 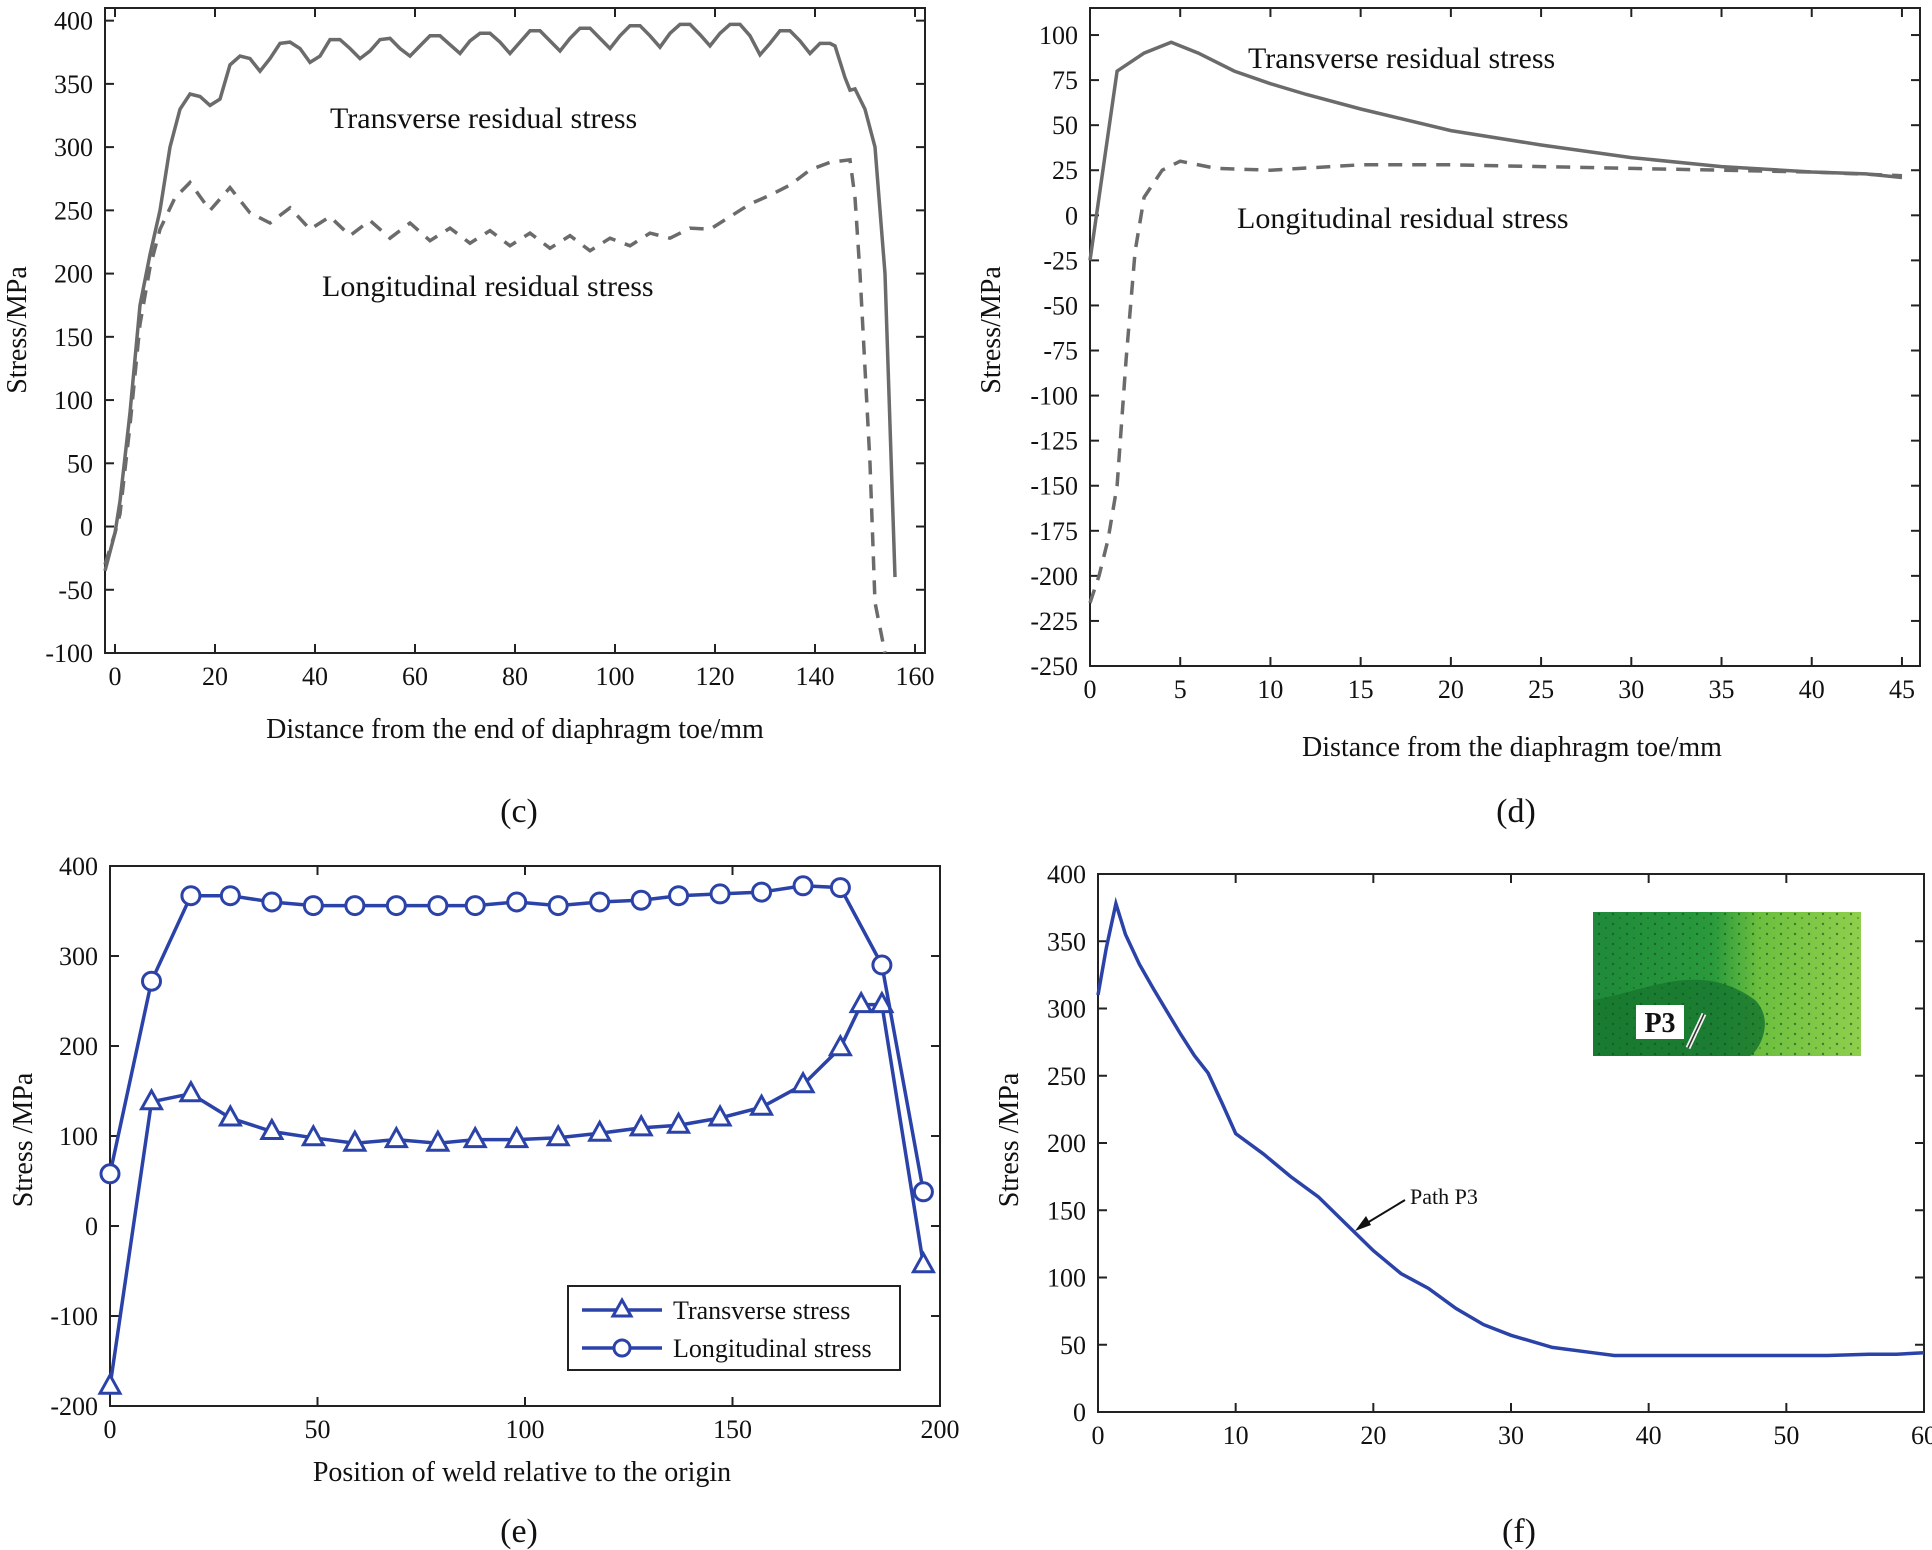 What do you see at coordinates (915, 676) in the screenshot?
I see `xtick-label: 160` at bounding box center [915, 676].